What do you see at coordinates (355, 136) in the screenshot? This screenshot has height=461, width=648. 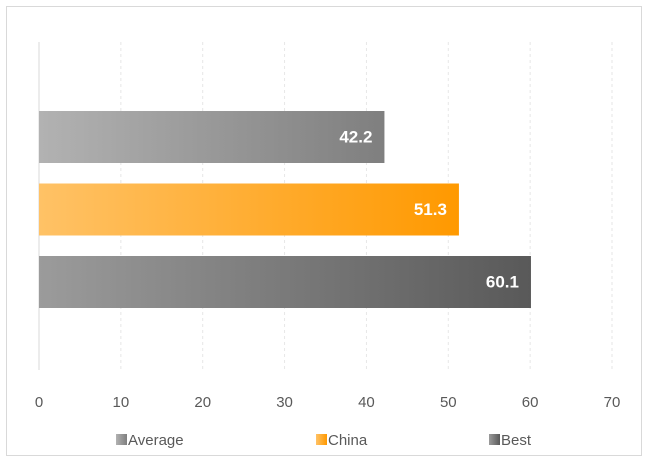 I see `value-label: 42.2` at bounding box center [355, 136].